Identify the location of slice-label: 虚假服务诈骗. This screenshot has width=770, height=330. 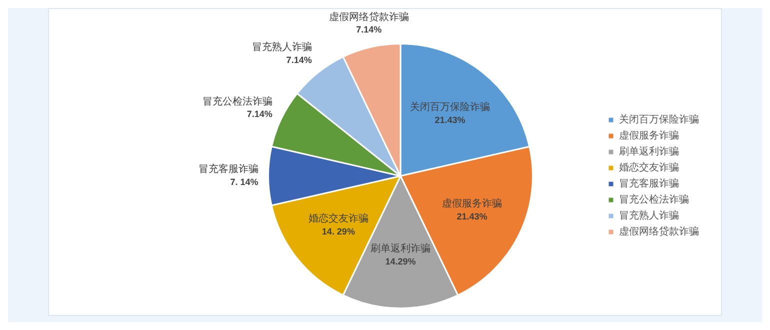
(472, 204).